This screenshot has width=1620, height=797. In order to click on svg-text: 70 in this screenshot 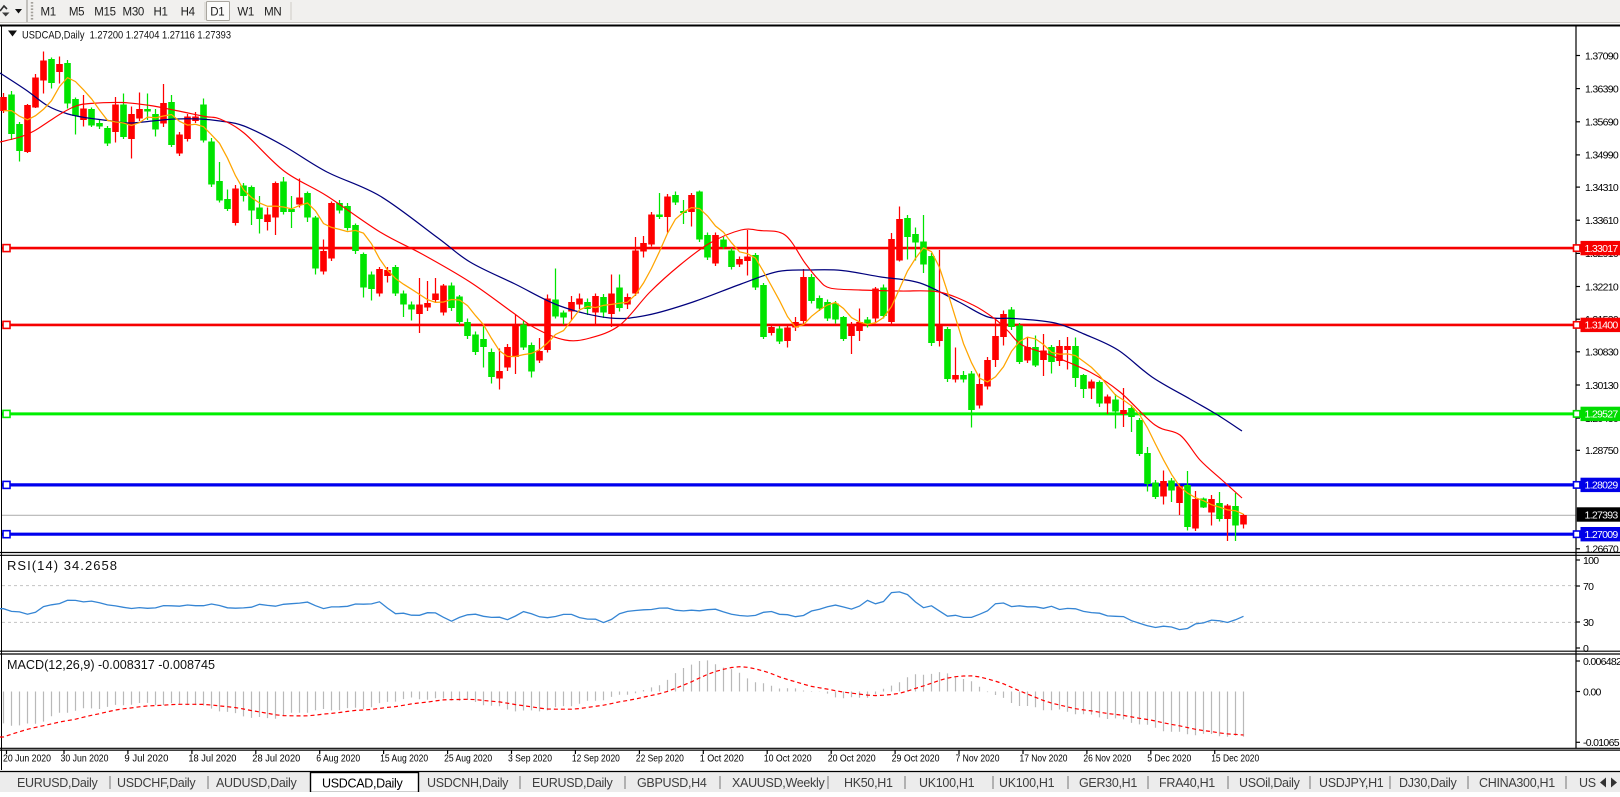, I will do `click(1588, 587)`.